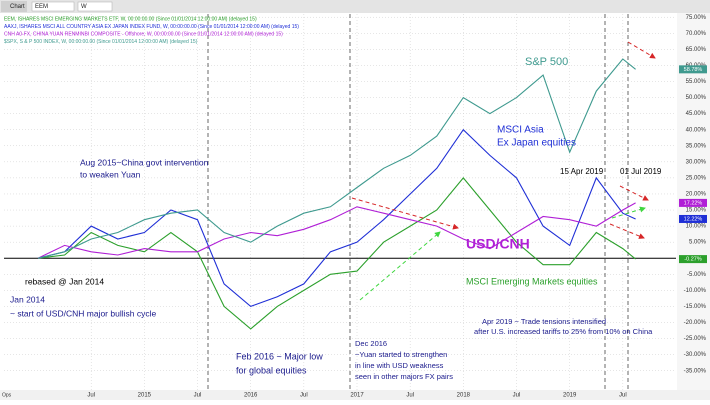 This screenshot has height=405, width=710. I want to click on x-tick-label: 2018, so click(464, 396).